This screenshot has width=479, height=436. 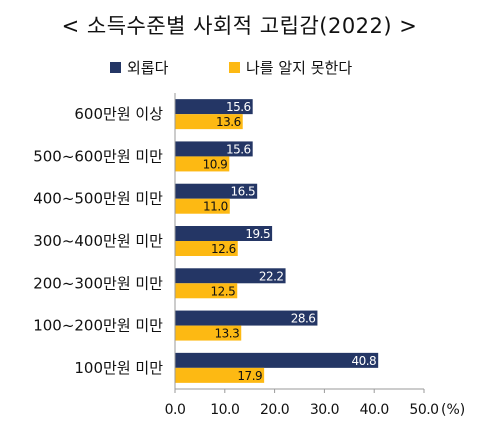 What do you see at coordinates (271, 276) in the screenshot?
I see `data-label: 22.2` at bounding box center [271, 276].